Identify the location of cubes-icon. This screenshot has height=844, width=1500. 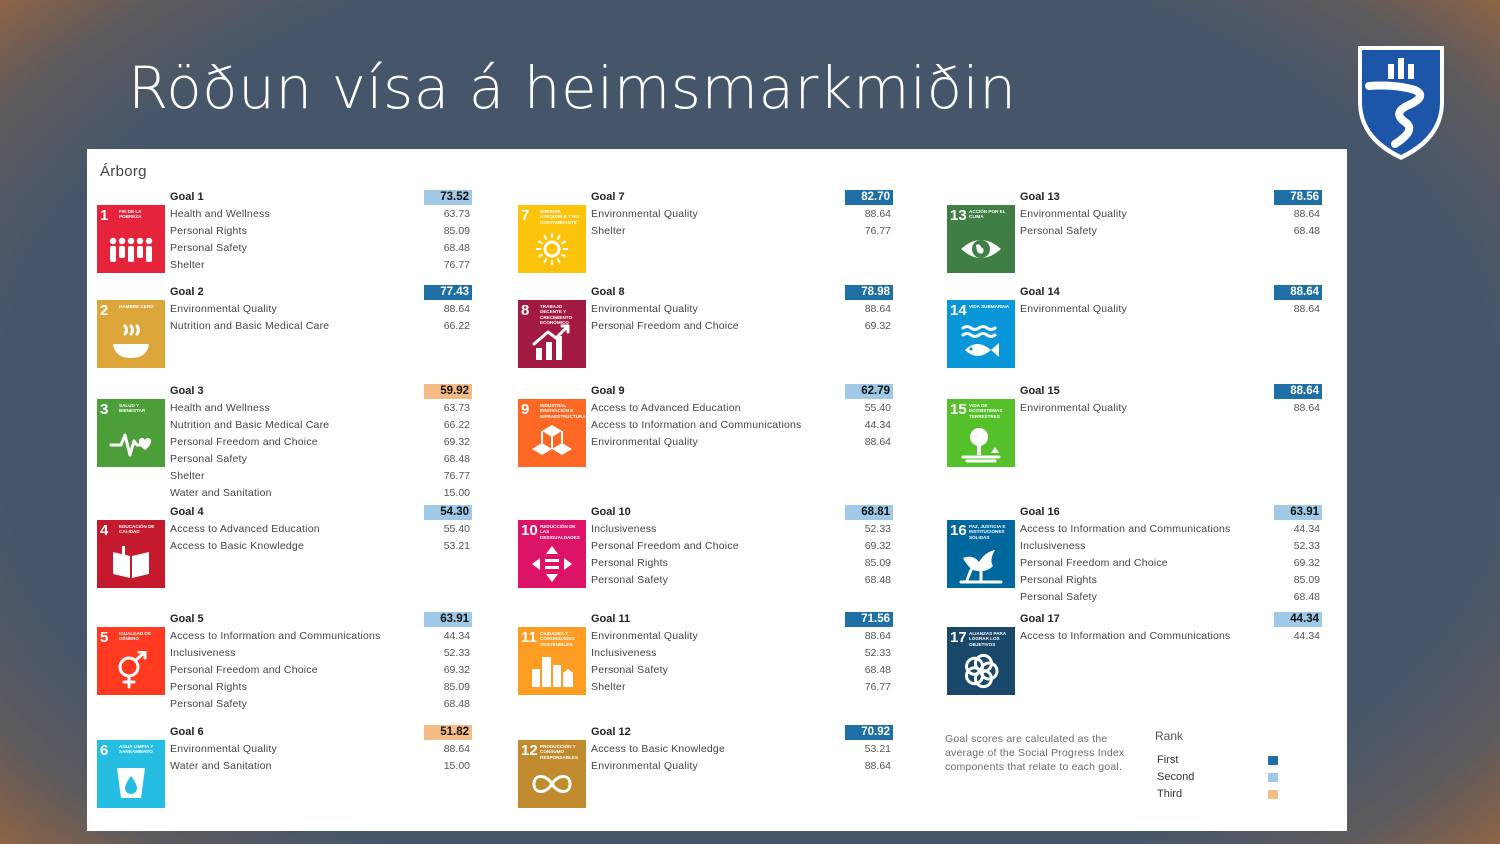
(552, 440).